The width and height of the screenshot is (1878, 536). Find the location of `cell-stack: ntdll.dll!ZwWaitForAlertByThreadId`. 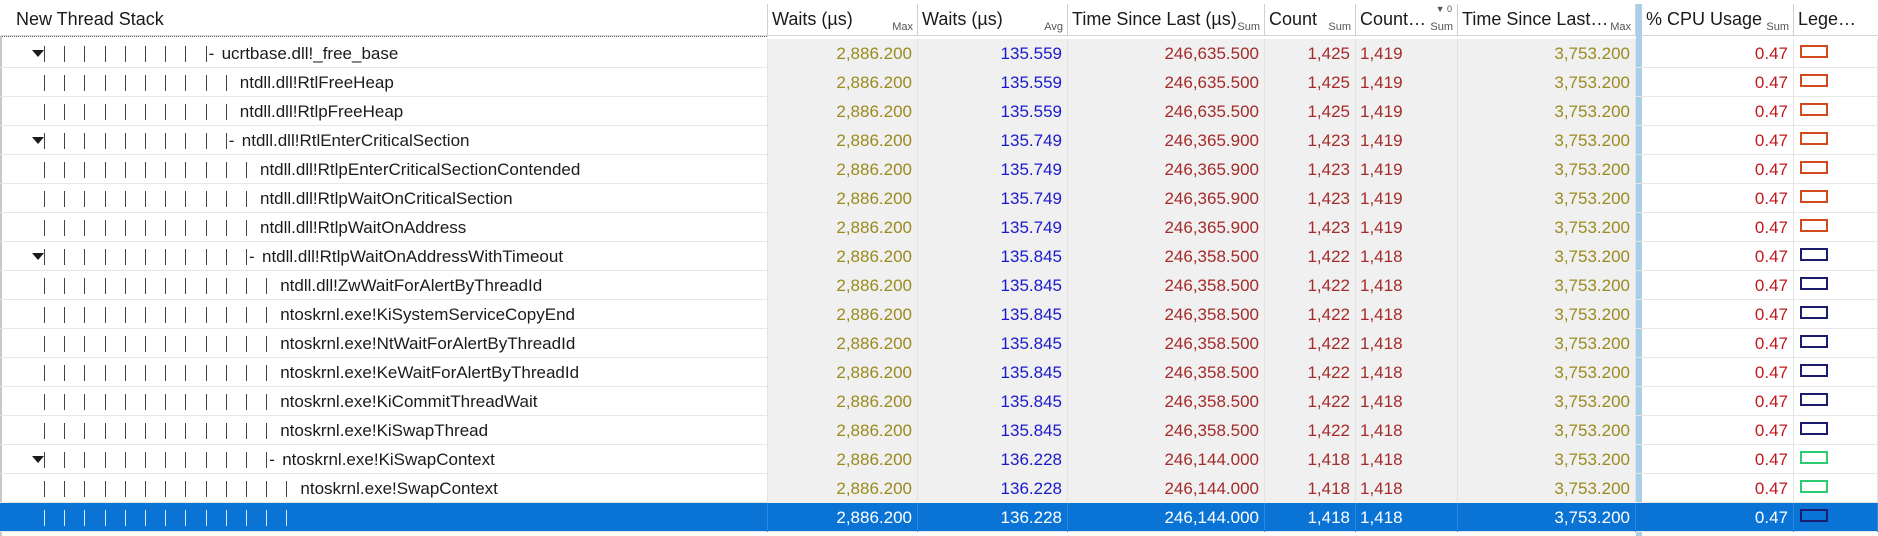

cell-stack: ntdll.dll!ZwWaitForAlertByThreadId is located at coordinates (390, 285).